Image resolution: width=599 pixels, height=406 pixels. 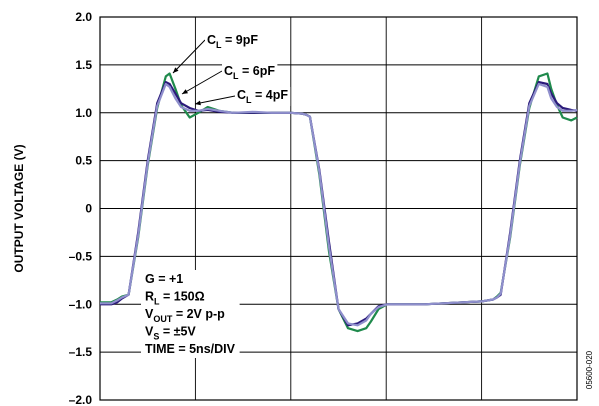 I want to click on y-tick-labels: 2.0 1.5 1.0 0.5 0 –0.5 –1.0 –1.5 –2.0, so click(x=81, y=208).